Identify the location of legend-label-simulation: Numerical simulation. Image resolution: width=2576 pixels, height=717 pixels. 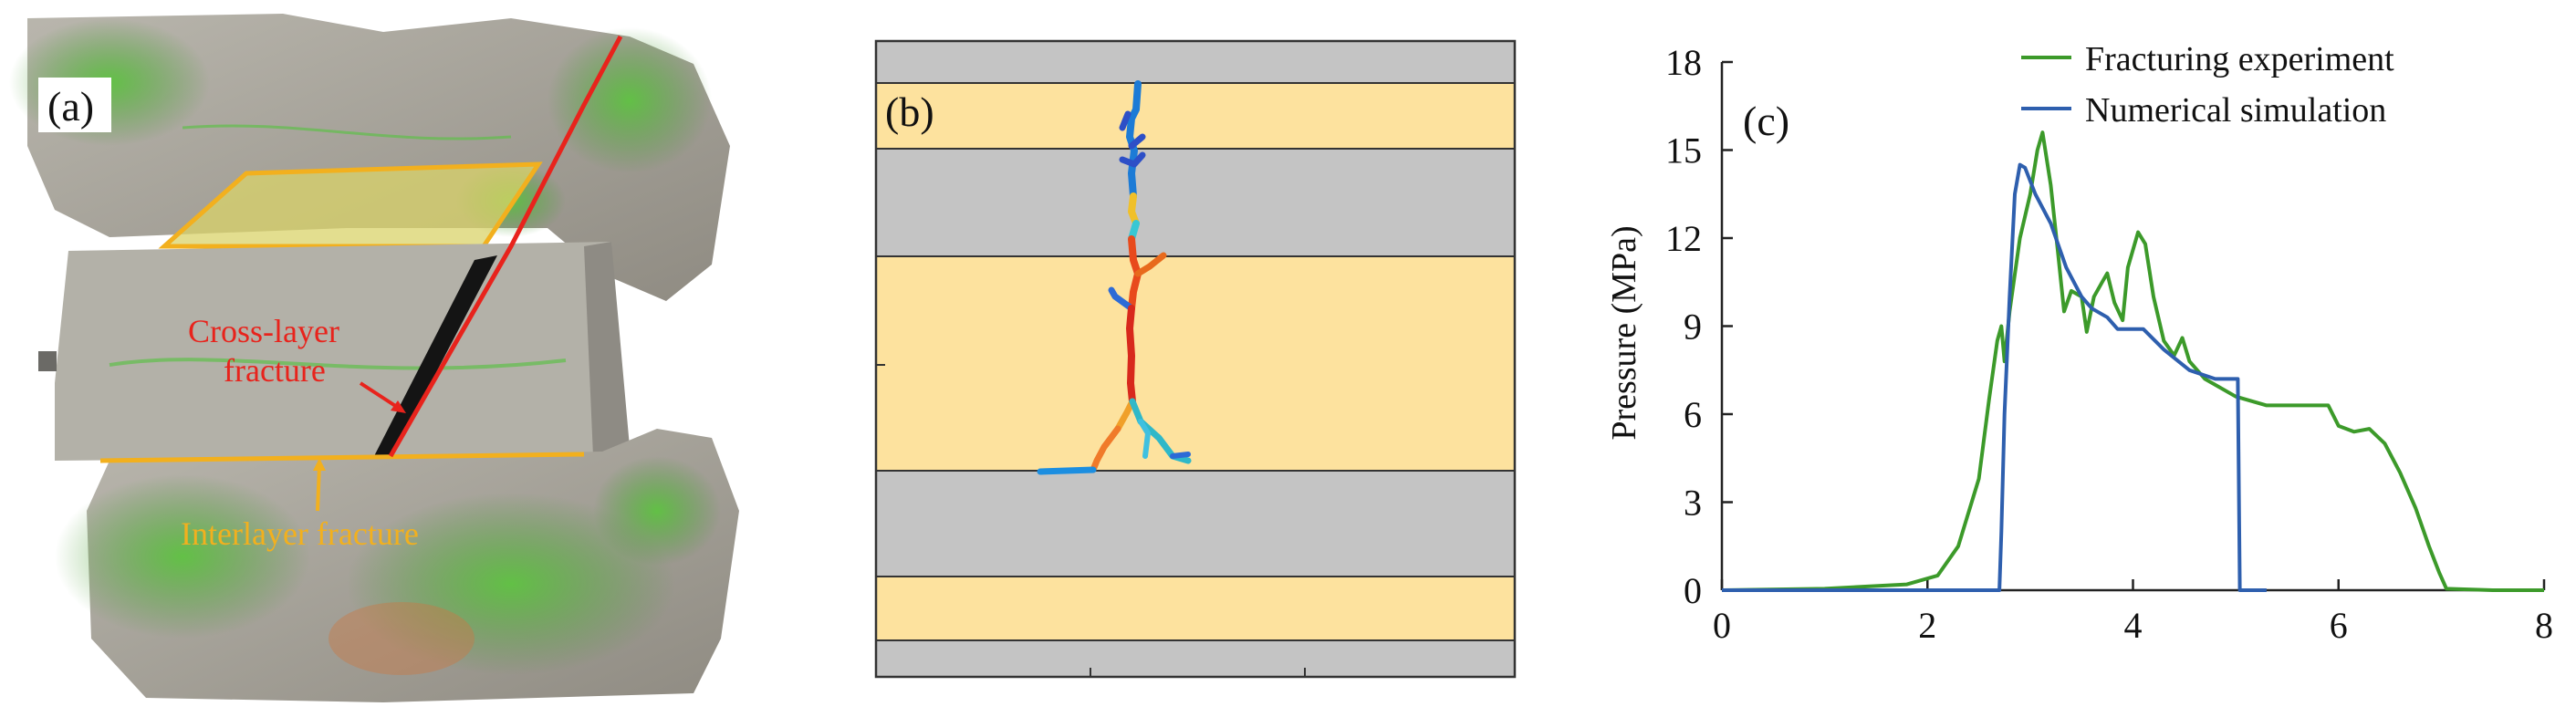
(2235, 111).